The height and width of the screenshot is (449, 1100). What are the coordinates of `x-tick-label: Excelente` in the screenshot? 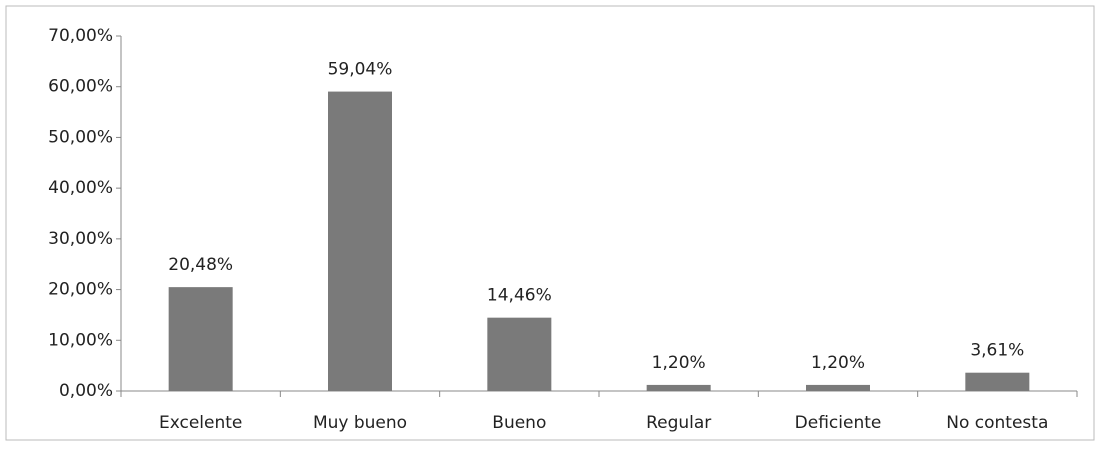 It's located at (200, 423).